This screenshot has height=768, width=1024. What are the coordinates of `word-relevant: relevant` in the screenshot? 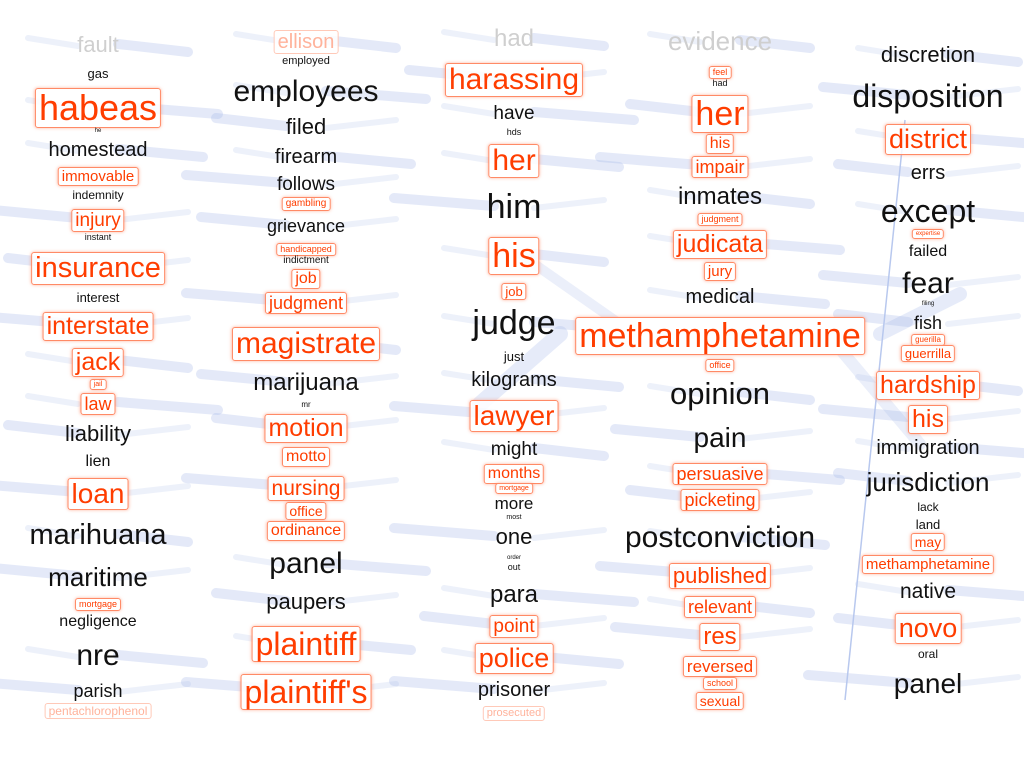 It's located at (720, 607).